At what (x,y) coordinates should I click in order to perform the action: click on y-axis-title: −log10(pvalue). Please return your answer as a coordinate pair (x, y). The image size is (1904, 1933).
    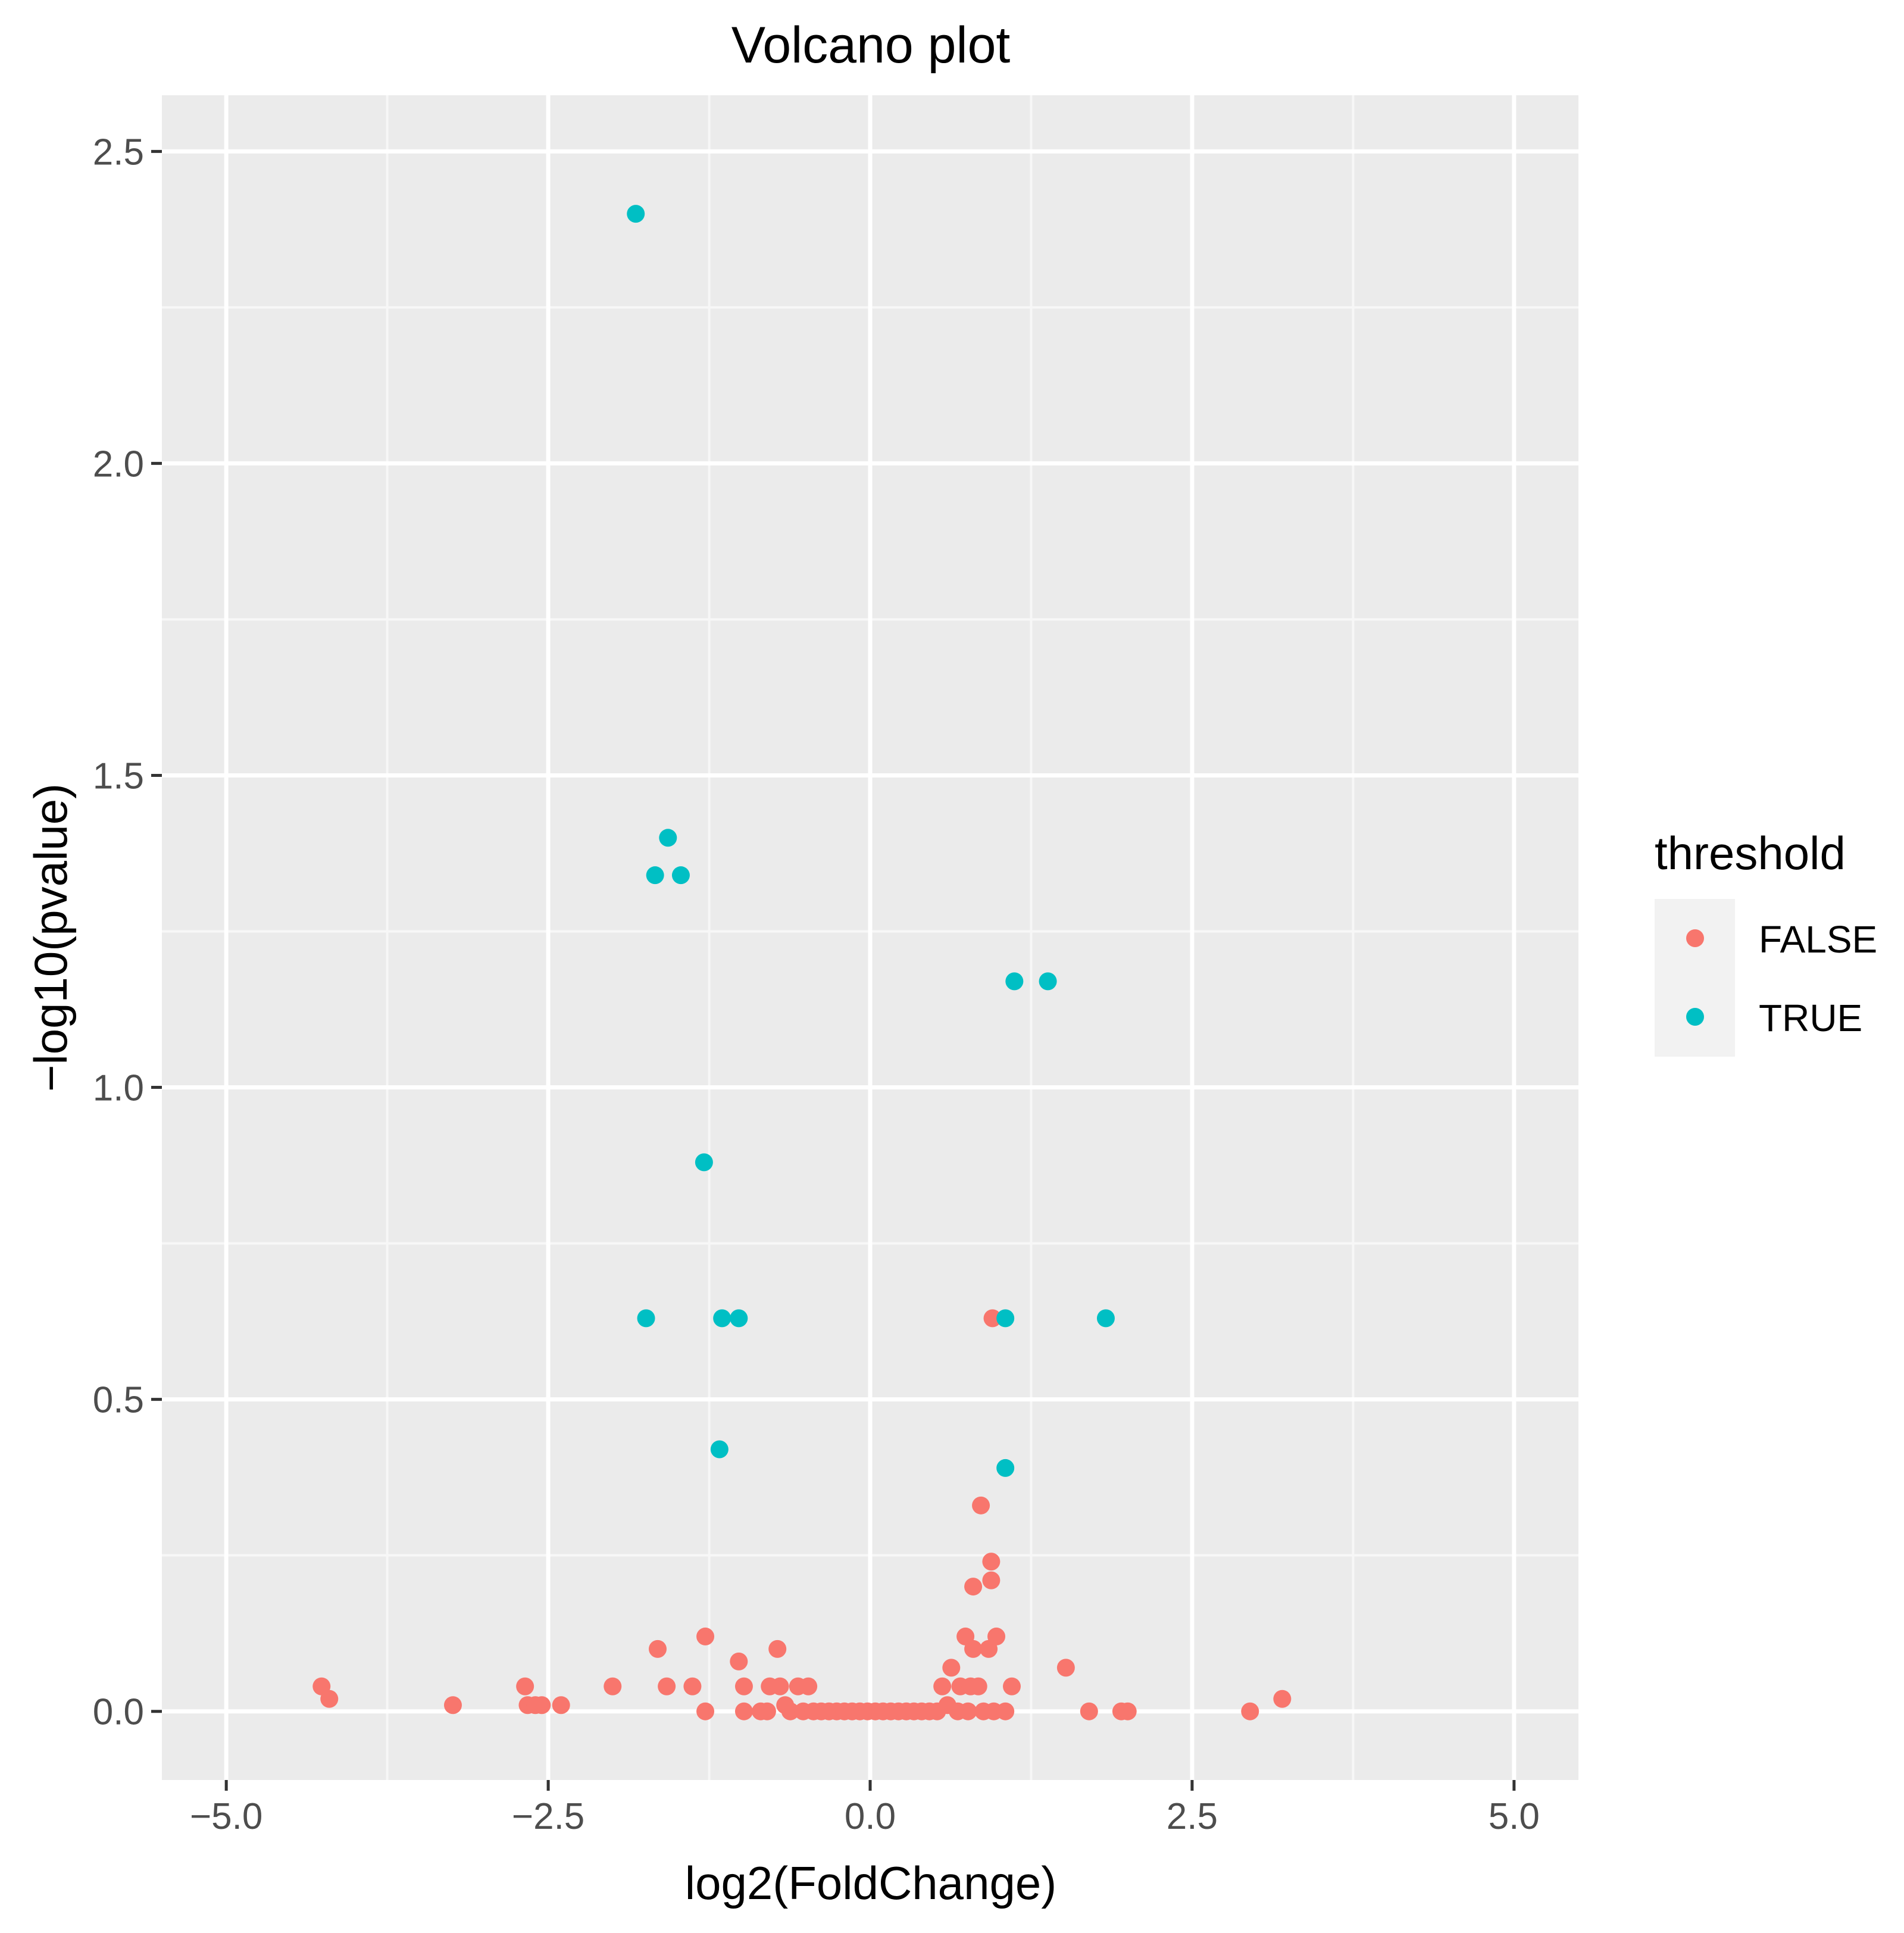
    Looking at the image, I should click on (50, 937).